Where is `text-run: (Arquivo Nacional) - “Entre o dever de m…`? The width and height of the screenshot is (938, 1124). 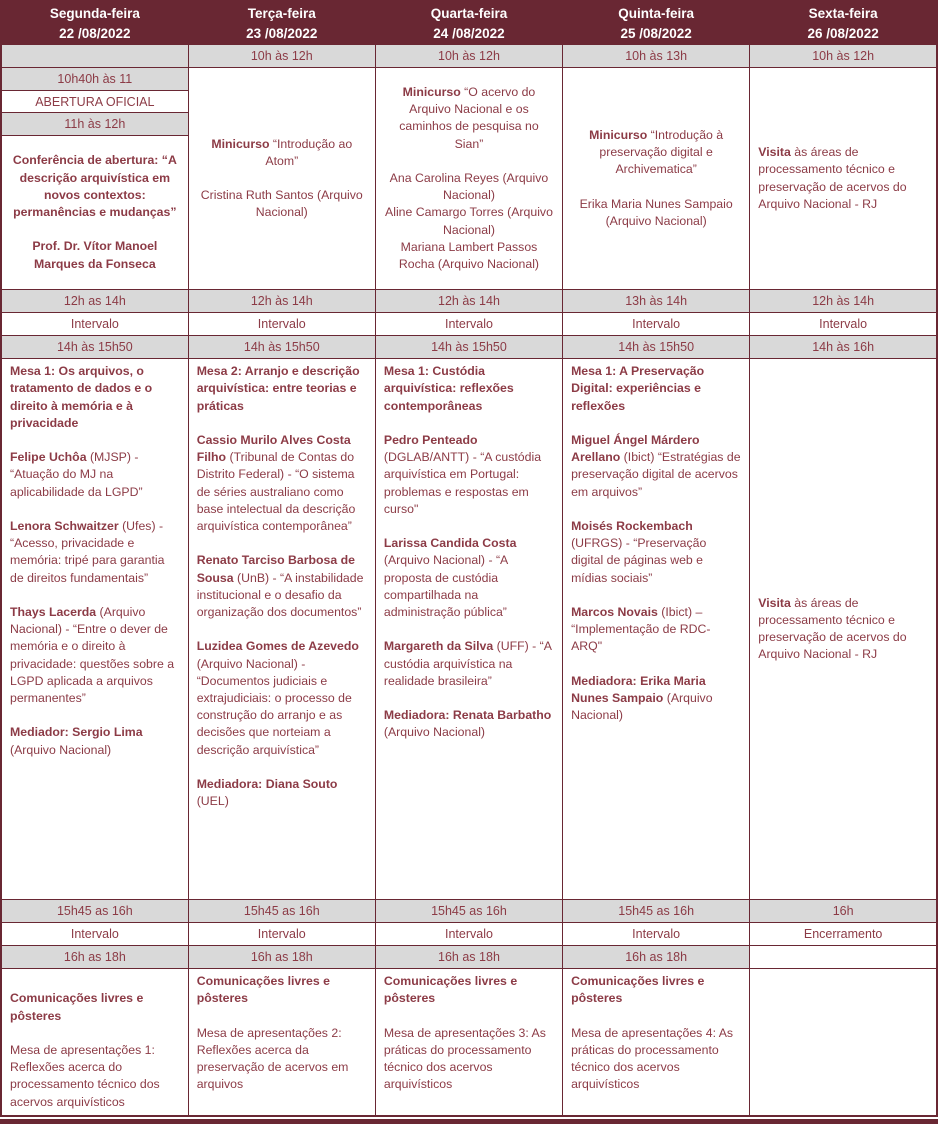
text-run: (Arquivo Nacional) - “Entre o dever de m… is located at coordinates (92, 654).